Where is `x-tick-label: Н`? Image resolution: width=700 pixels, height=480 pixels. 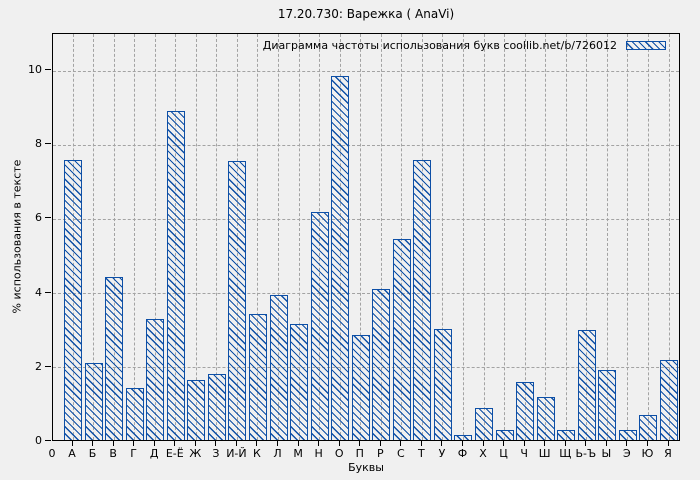 x-tick-label: Н is located at coordinates (318, 453).